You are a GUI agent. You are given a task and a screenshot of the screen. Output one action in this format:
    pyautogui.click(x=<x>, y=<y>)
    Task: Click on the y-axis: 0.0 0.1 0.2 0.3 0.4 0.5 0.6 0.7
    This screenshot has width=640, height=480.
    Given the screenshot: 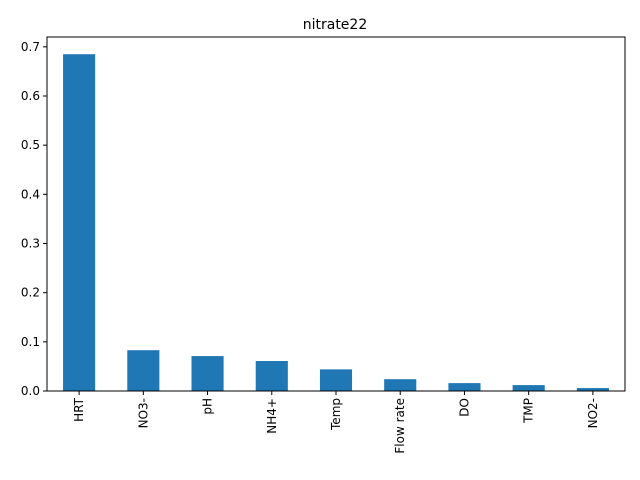 What is the action you would take?
    pyautogui.click(x=34, y=219)
    